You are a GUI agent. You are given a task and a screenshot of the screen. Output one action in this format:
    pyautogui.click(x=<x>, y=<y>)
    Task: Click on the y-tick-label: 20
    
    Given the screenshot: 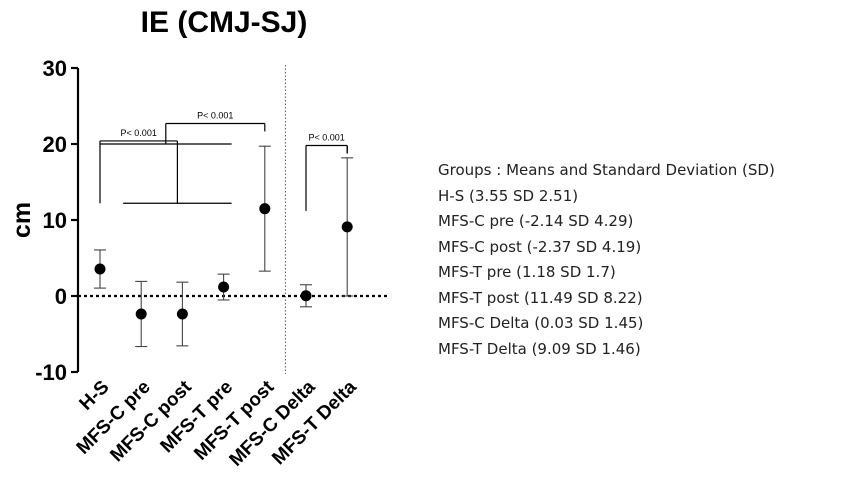 What is the action you would take?
    pyautogui.click(x=55, y=144)
    